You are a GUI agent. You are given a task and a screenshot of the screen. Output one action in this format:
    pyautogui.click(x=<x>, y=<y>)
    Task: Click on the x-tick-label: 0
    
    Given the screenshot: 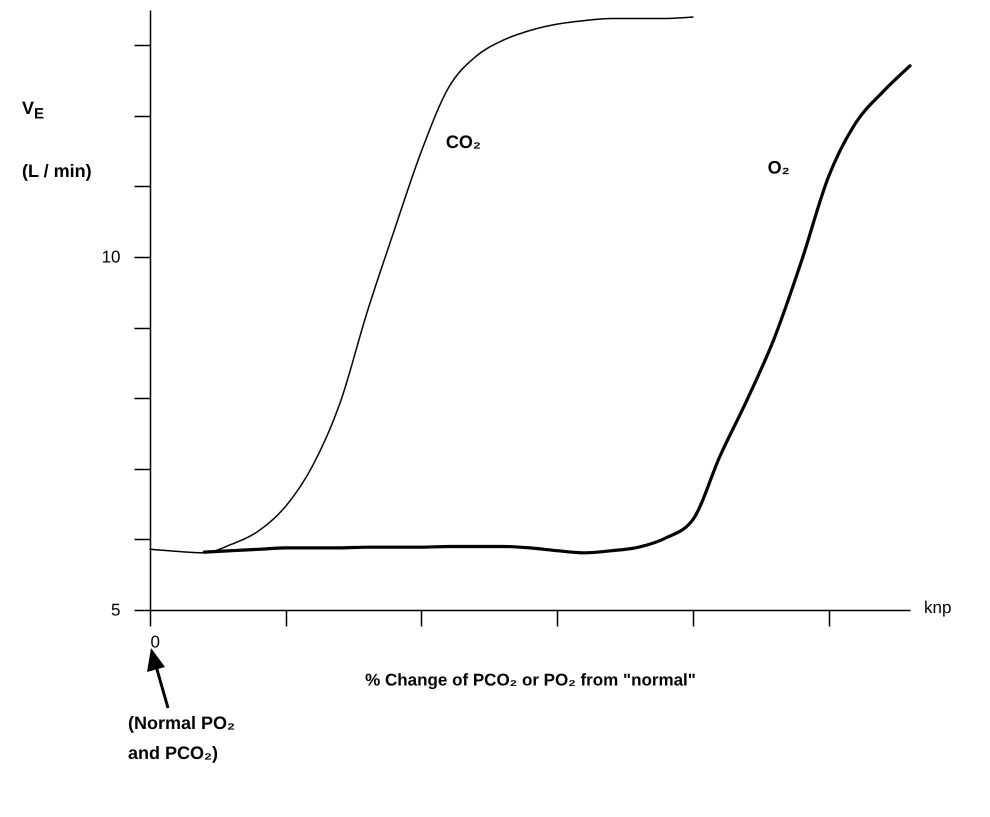 What is the action you would take?
    pyautogui.click(x=155, y=642)
    